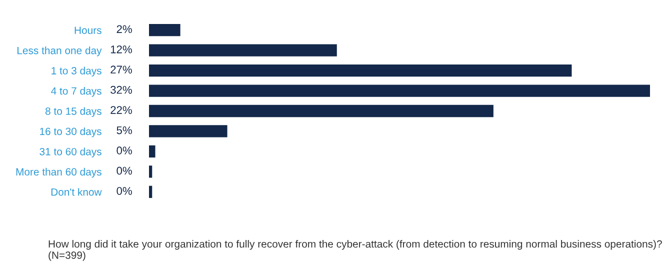 The height and width of the screenshot is (275, 665). Describe the element at coordinates (59, 173) in the screenshot. I see `y-tick-label: More than 60 days` at that location.